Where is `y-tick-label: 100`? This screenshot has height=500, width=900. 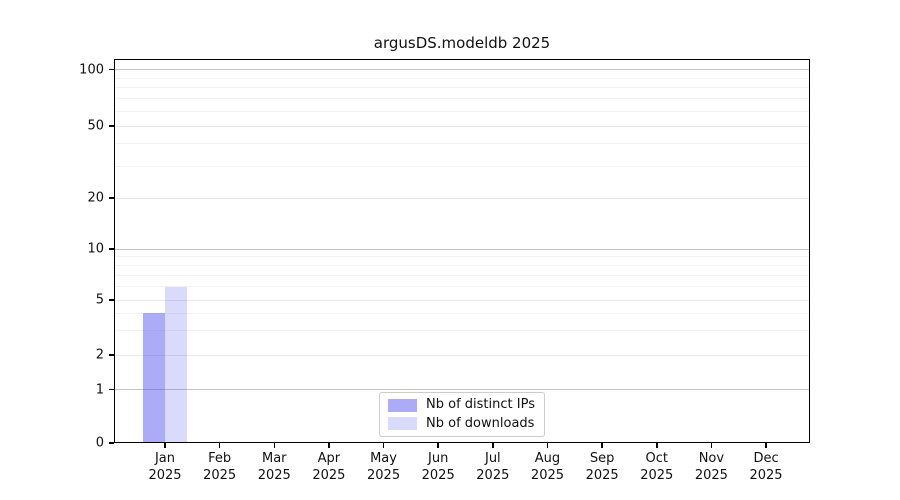
y-tick-label: 100 is located at coordinates (91, 69).